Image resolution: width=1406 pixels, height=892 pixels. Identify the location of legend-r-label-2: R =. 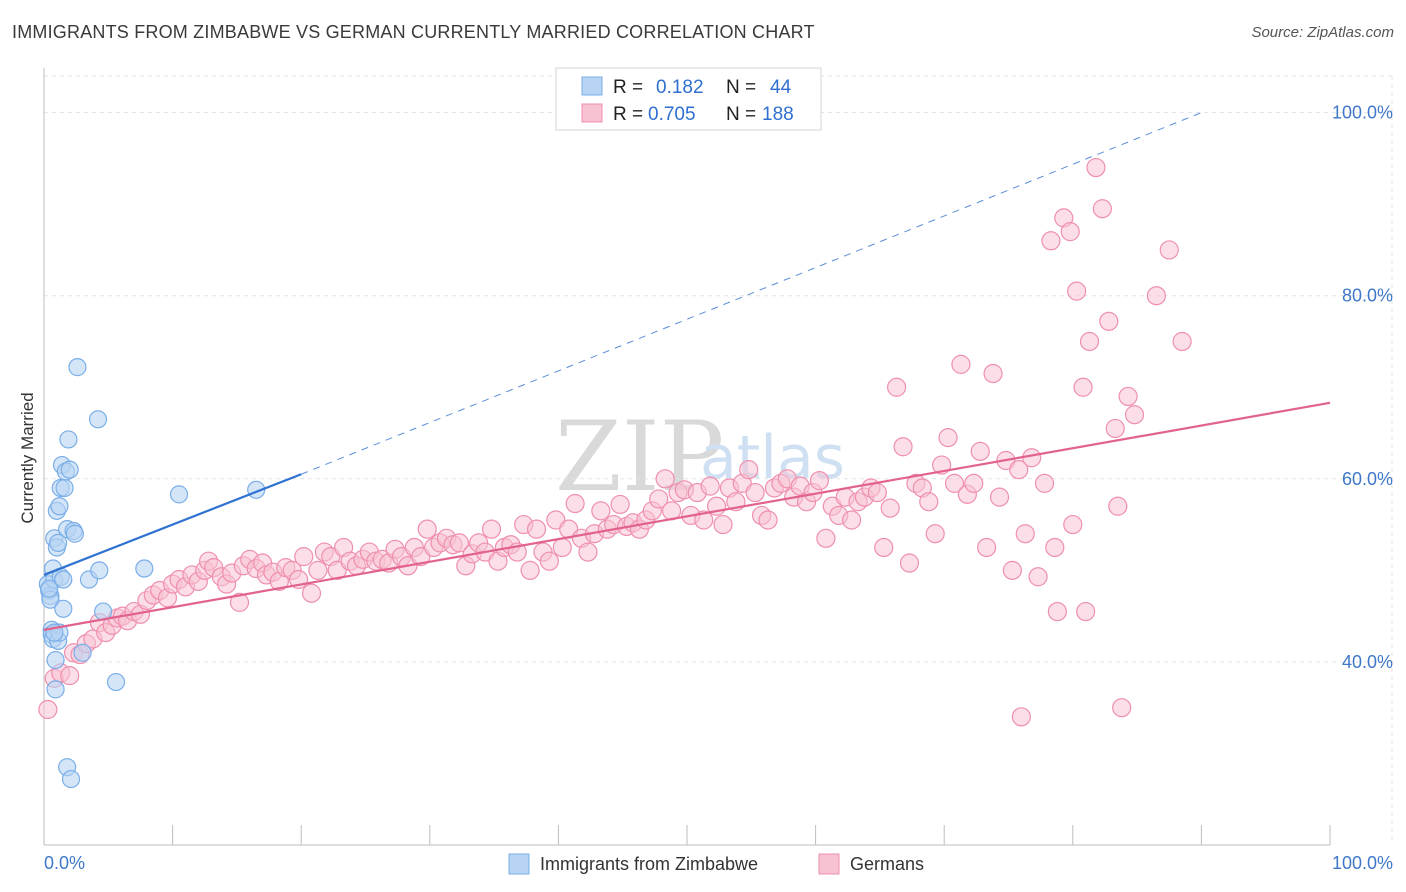
(628, 114).